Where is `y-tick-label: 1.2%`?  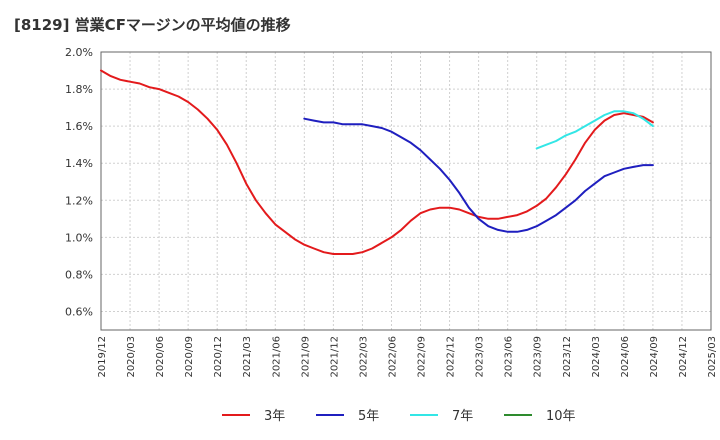
y-tick-label: 1.2% is located at coordinates (79, 200).